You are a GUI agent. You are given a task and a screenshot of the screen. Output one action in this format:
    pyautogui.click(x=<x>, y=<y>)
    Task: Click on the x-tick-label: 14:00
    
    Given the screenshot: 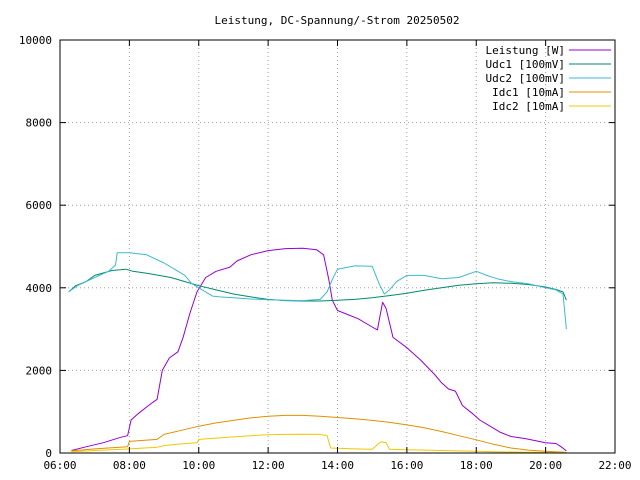 What is the action you would take?
    pyautogui.click(x=337, y=465)
    